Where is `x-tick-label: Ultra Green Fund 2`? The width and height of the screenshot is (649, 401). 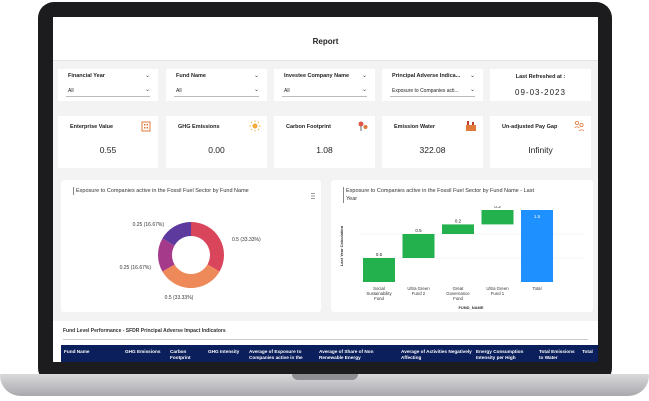
x-tick-label: Ultra Green Fund 2 is located at coordinates (418, 291).